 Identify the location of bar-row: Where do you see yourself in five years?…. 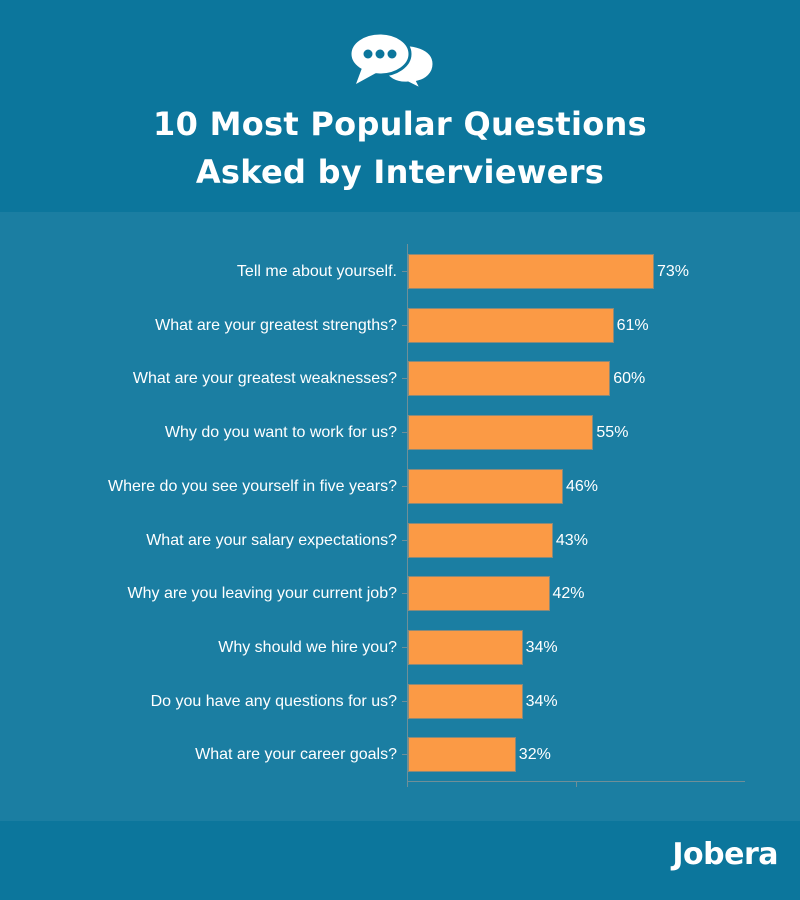
(400, 486).